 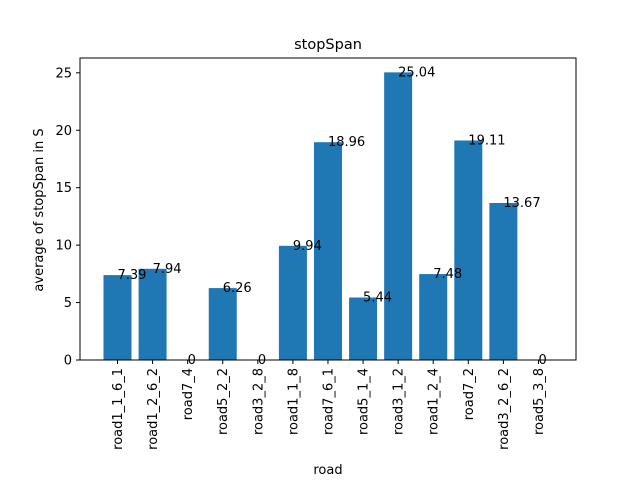 What do you see at coordinates (364, 401) in the screenshot?
I see `x-tick-label: road5_1_4` at bounding box center [364, 401].